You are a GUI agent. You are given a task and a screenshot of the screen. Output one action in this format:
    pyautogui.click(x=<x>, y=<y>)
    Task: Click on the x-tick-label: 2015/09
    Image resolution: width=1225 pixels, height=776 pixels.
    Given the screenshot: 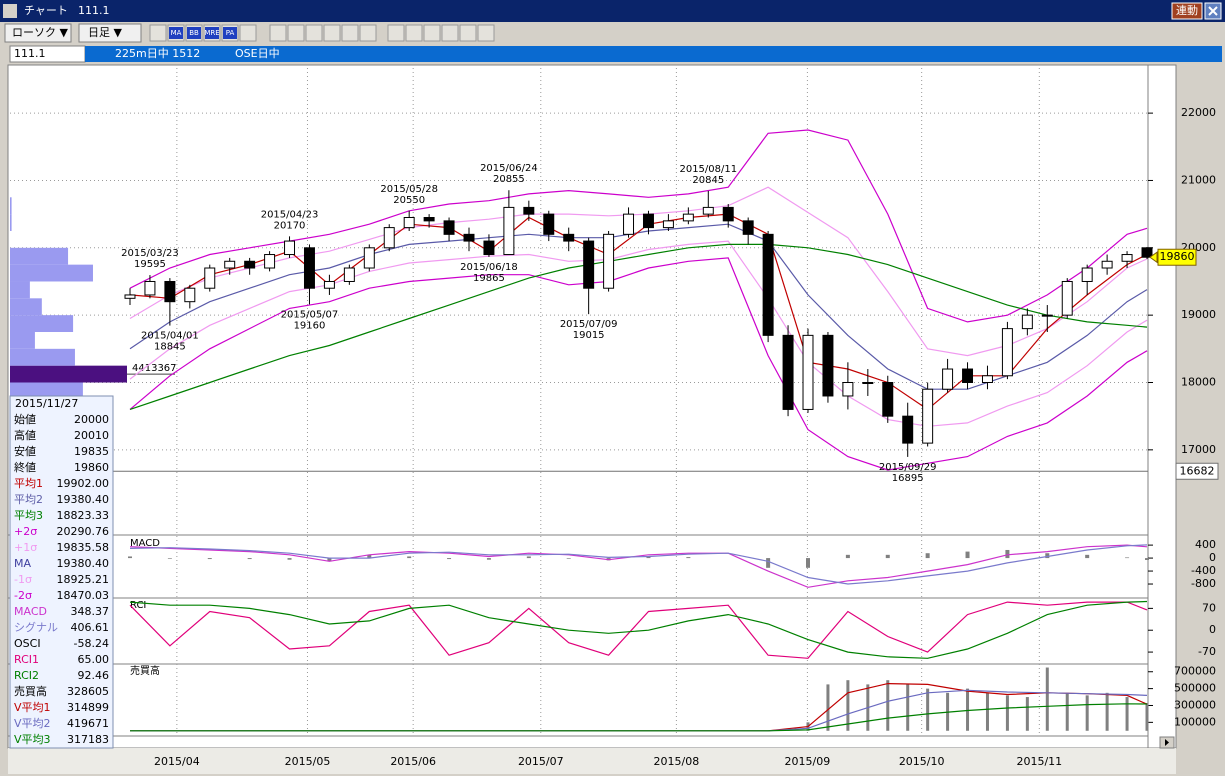 What is the action you would take?
    pyautogui.click(x=808, y=761)
    